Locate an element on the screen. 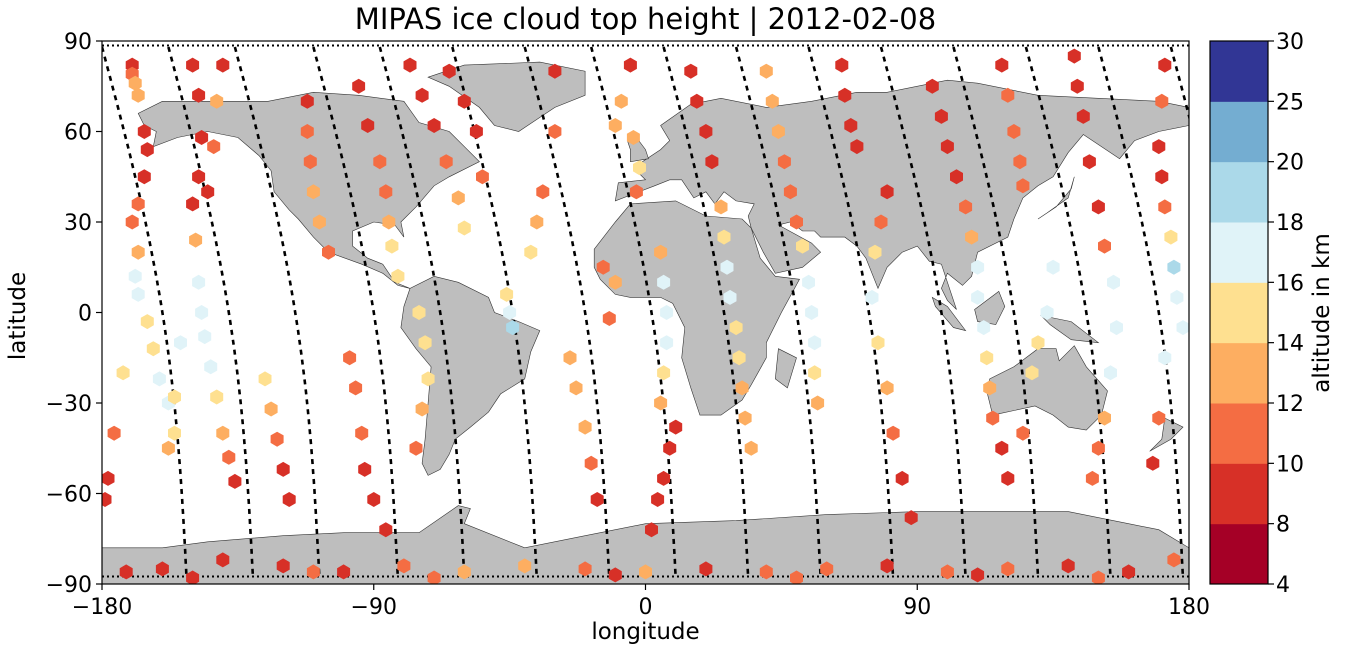 This screenshot has height=657, width=1345. land-new-guinea is located at coordinates (1070, 329).